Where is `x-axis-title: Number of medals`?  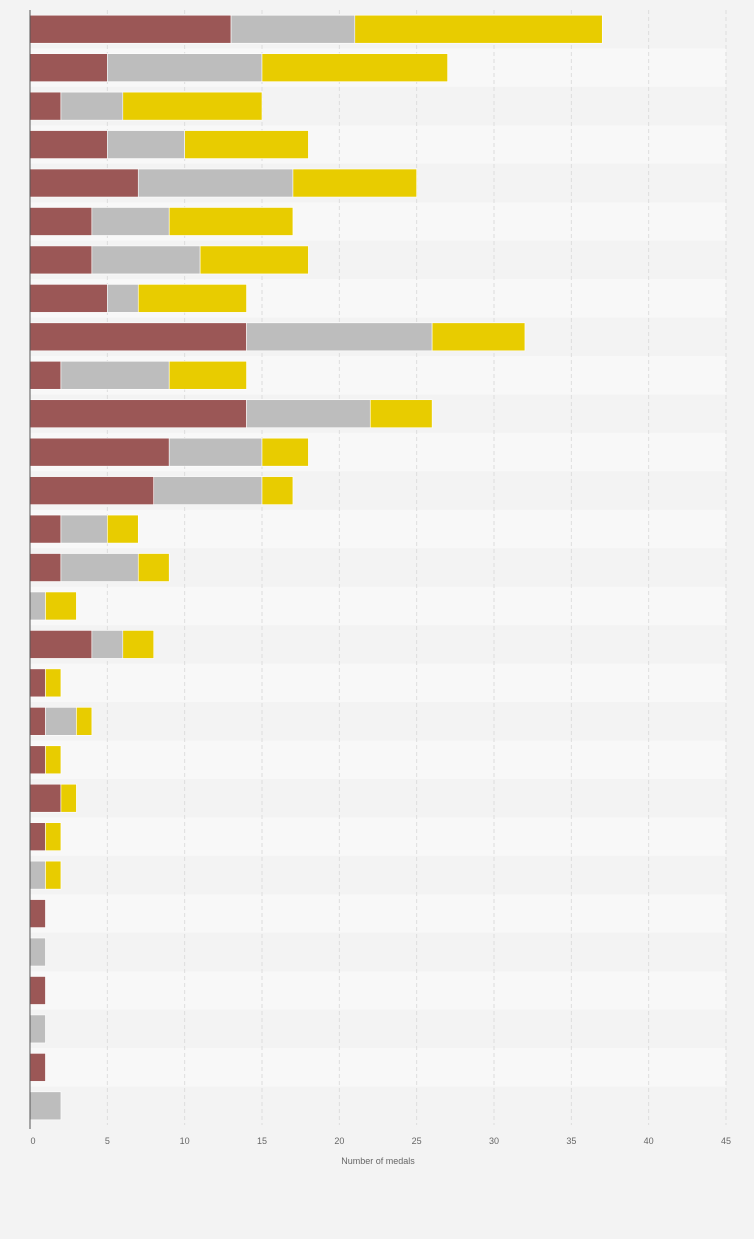
x-axis-title: Number of medals is located at coordinates (378, 1161).